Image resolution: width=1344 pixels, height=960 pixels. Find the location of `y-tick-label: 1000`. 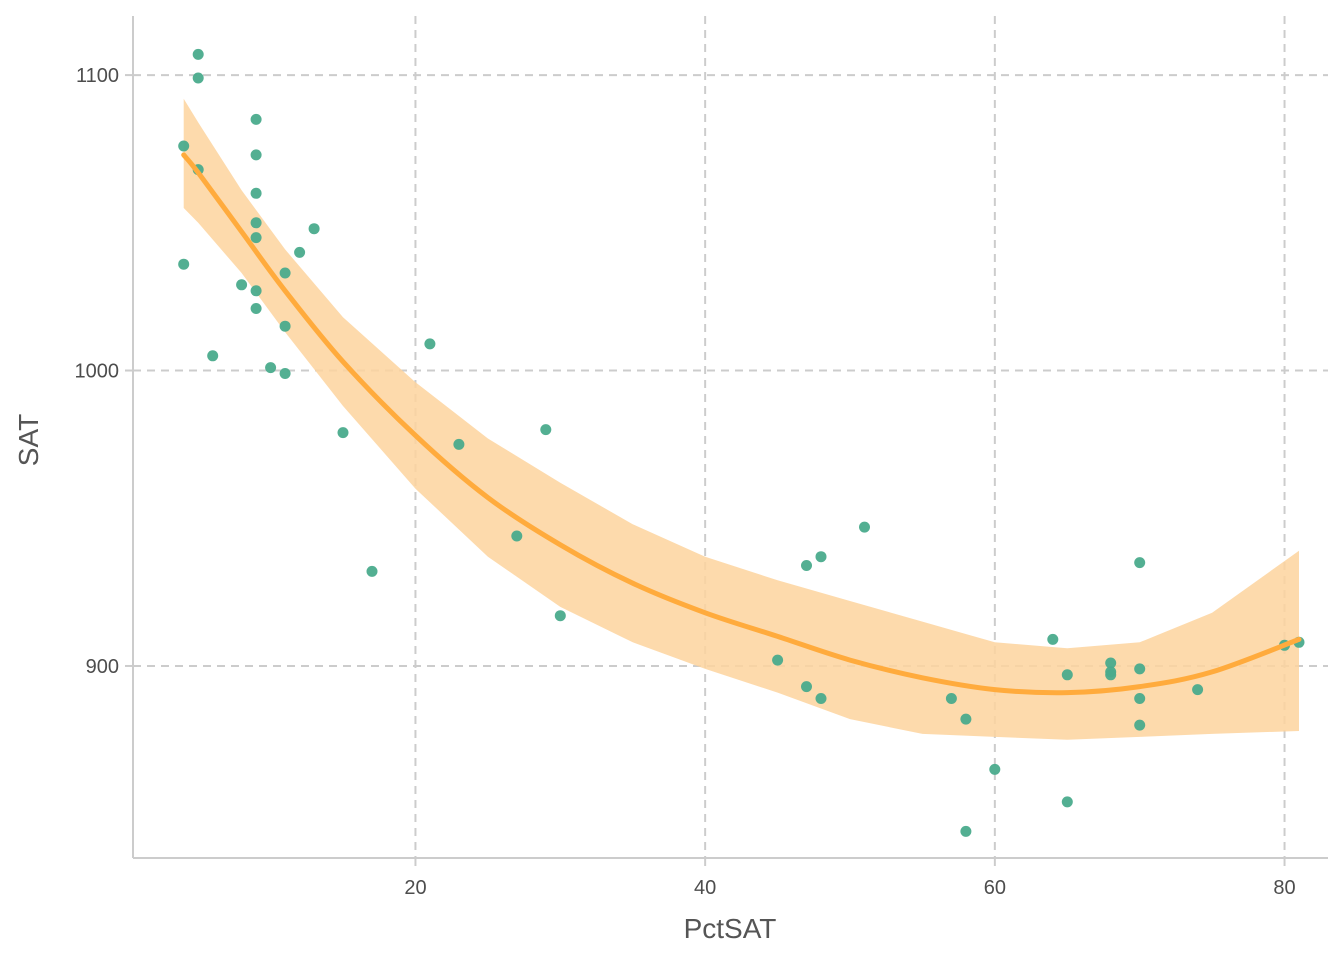

y-tick-label: 1000 is located at coordinates (97, 372).